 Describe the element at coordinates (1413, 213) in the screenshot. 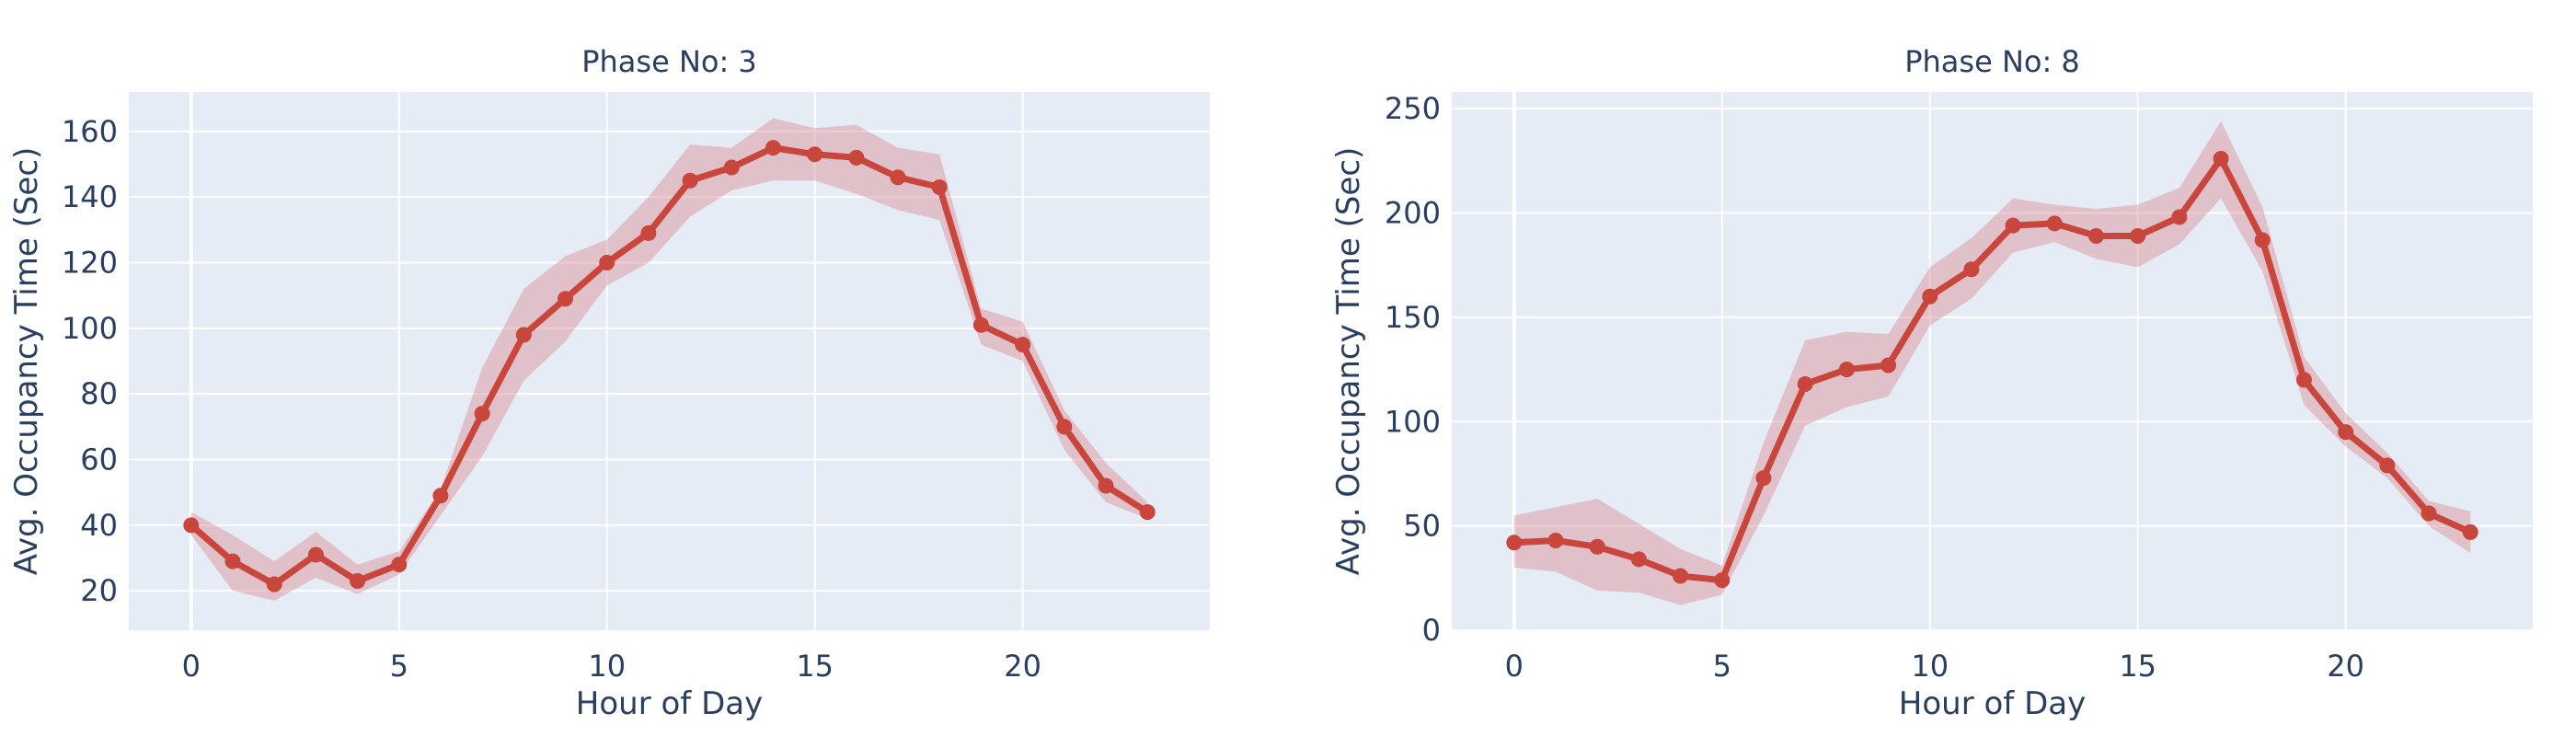

I see `y-tick-label: 200` at that location.